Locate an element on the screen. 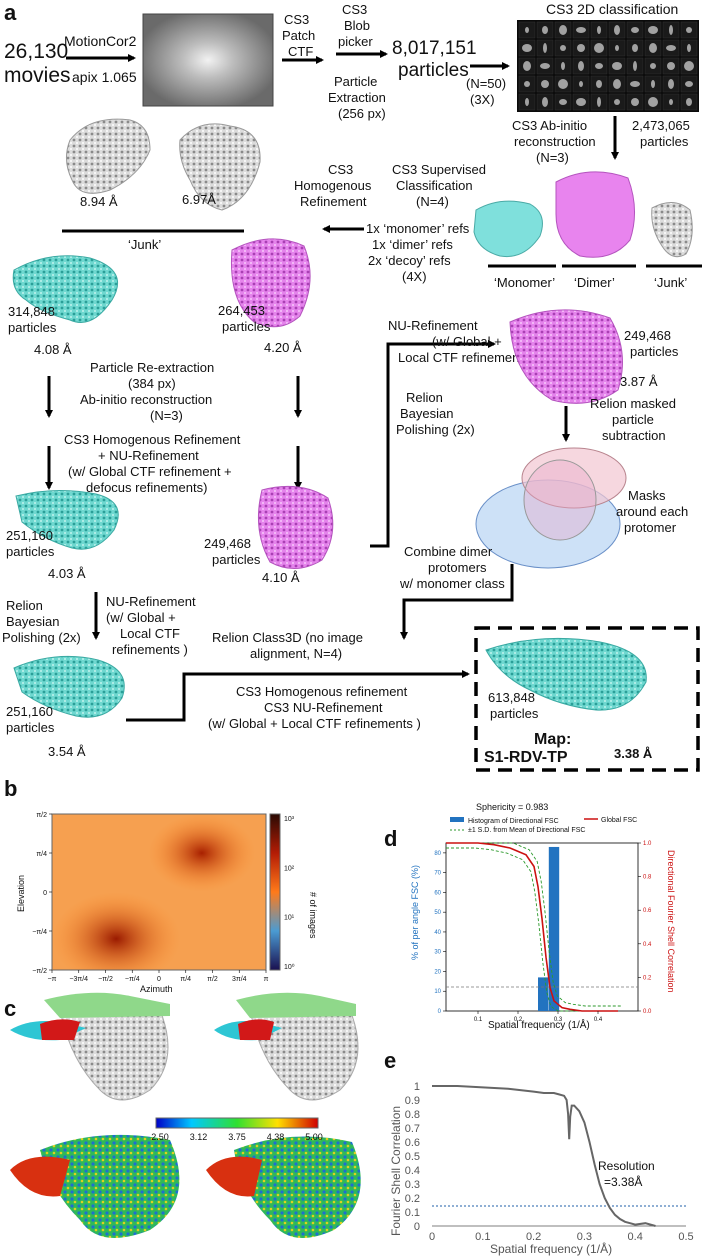 This screenshot has height=1259, width=704. x3-label: (3X) is located at coordinates (482, 99).